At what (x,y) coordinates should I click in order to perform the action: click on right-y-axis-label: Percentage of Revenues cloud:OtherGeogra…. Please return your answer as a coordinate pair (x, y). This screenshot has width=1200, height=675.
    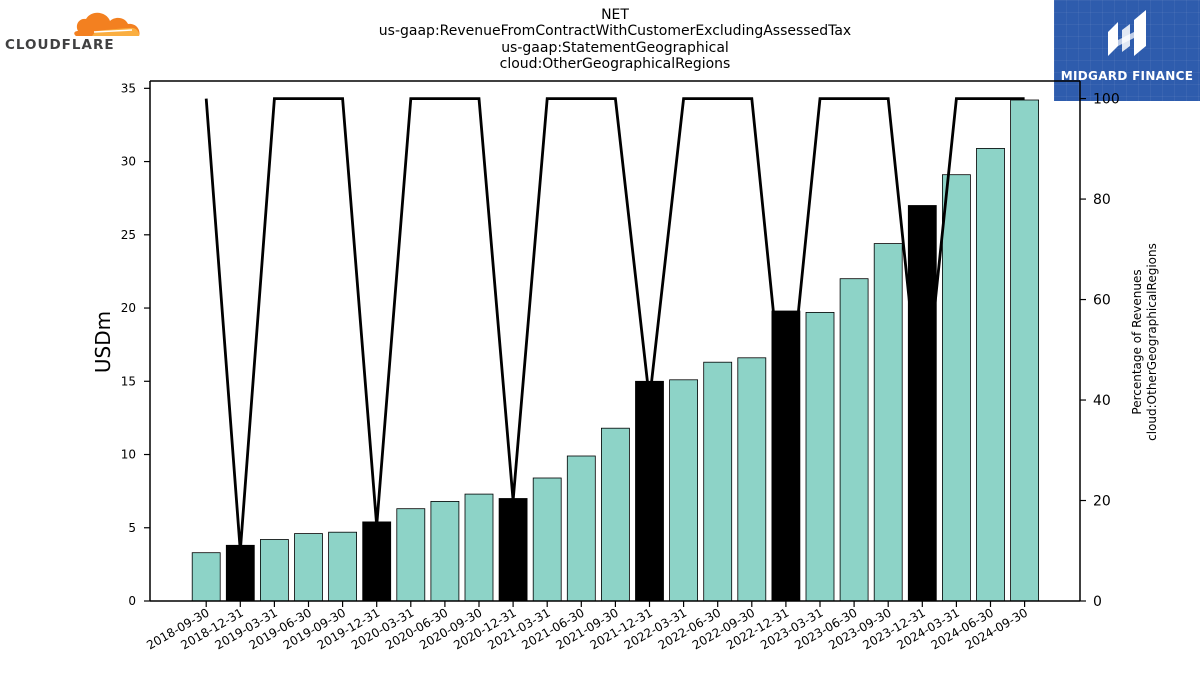
    Looking at the image, I should click on (1144, 342).